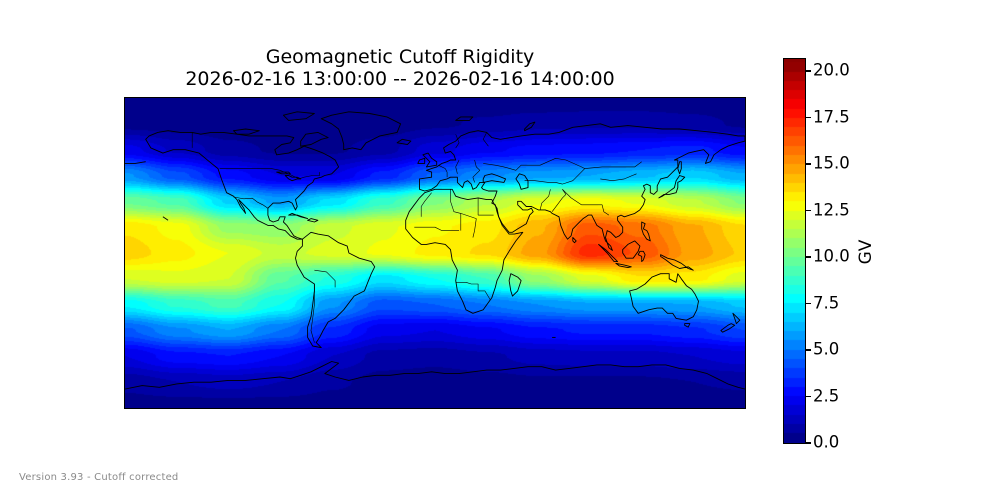 Image resolution: width=1000 pixels, height=500 pixels. What do you see at coordinates (728, 328) in the screenshot?
I see `new-zealand-south-coastline` at bounding box center [728, 328].